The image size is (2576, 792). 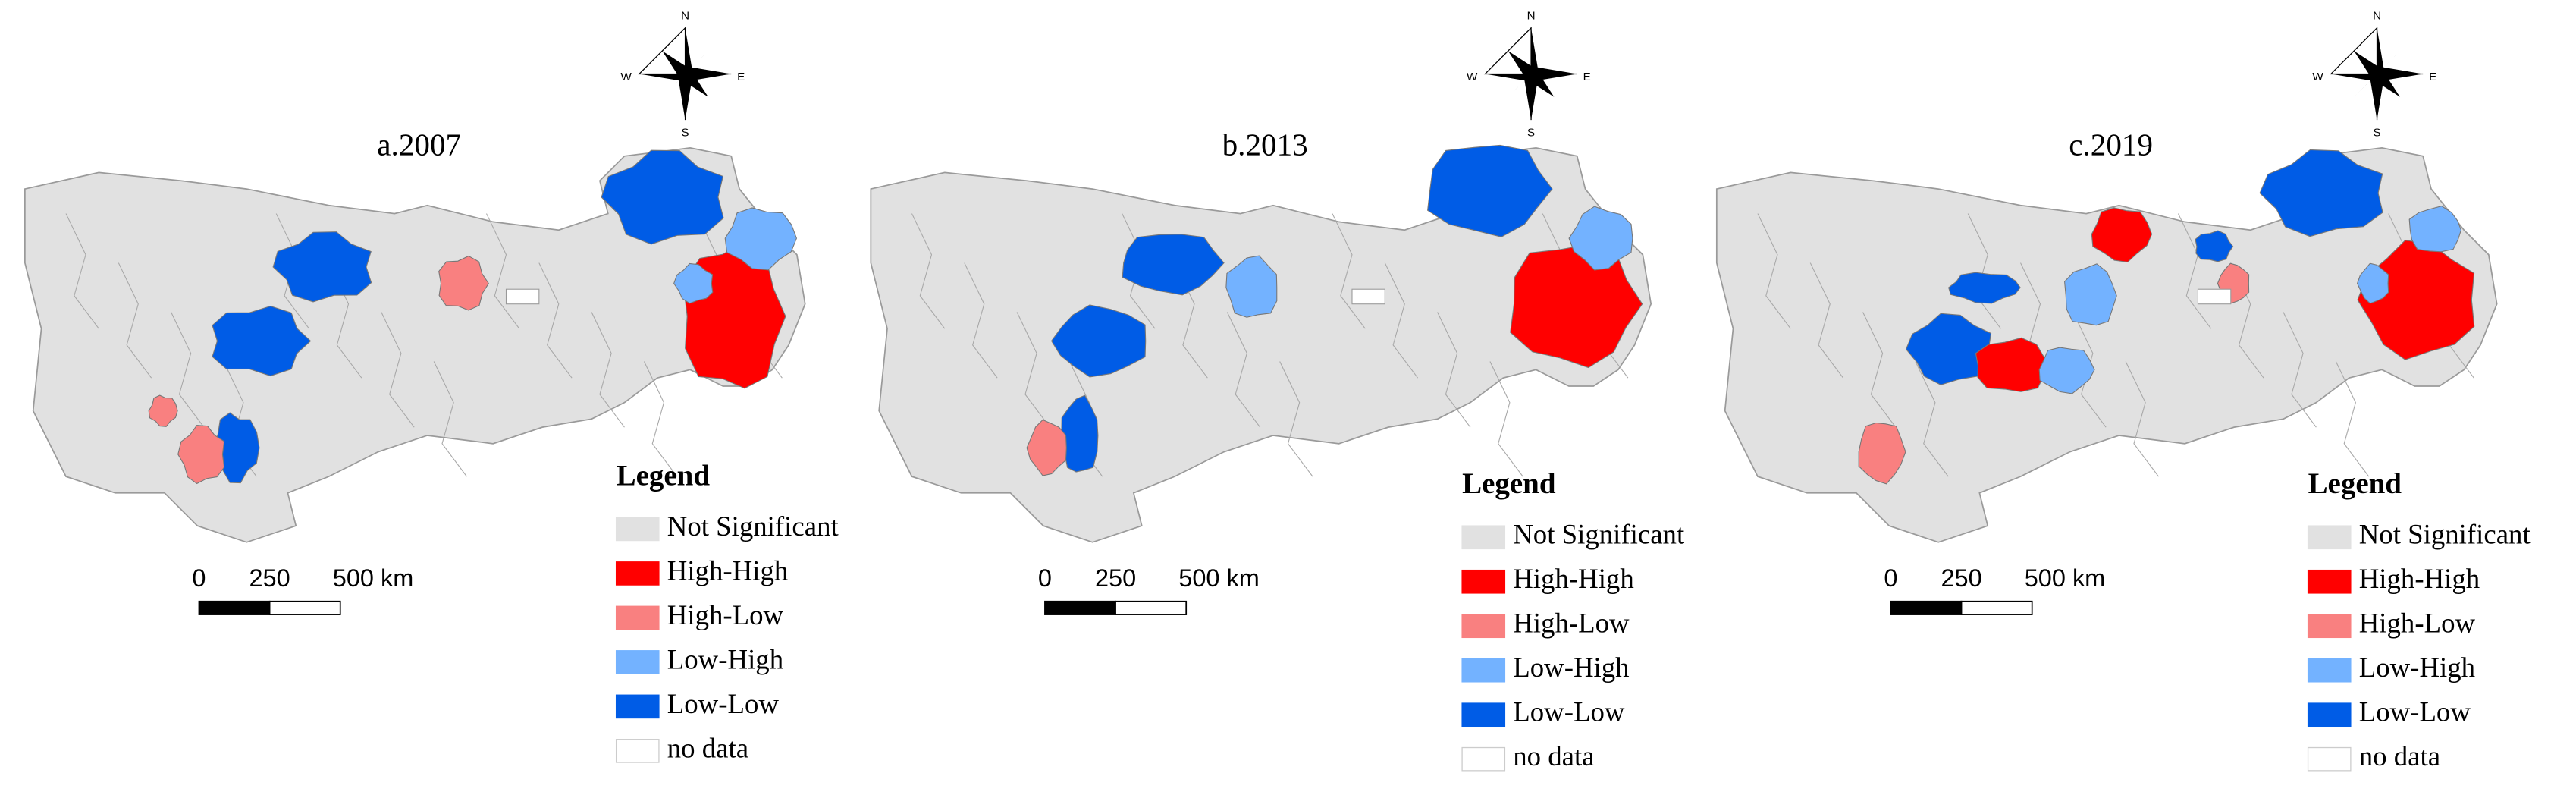 What do you see at coordinates (2111, 144) in the screenshot?
I see `panel-title: c.2019` at bounding box center [2111, 144].